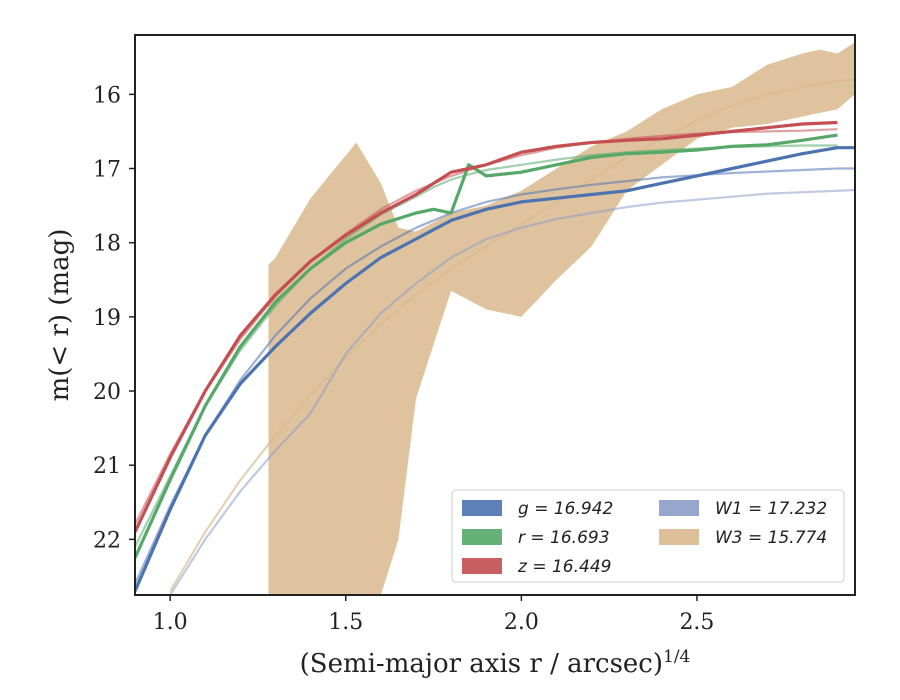 Image resolution: width=900 pixels, height=700 pixels. I want to click on legend-label-r: r = 16.693, so click(564, 538).